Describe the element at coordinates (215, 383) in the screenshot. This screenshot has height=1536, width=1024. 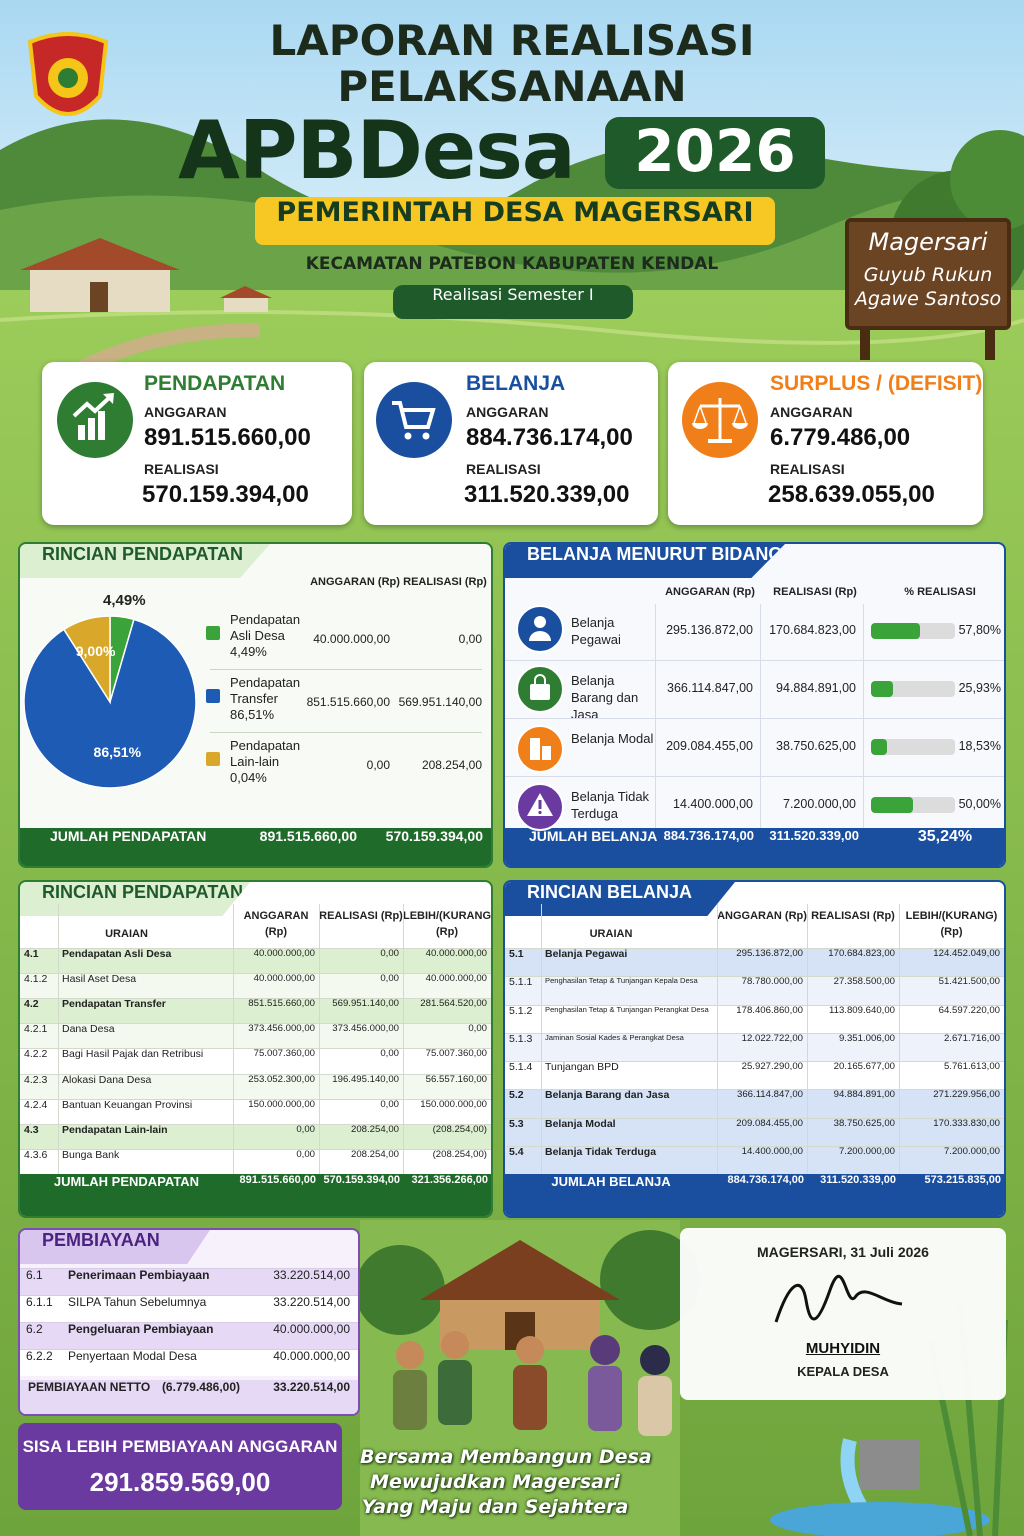
I see `card-title: PENDAPATAN` at that location.